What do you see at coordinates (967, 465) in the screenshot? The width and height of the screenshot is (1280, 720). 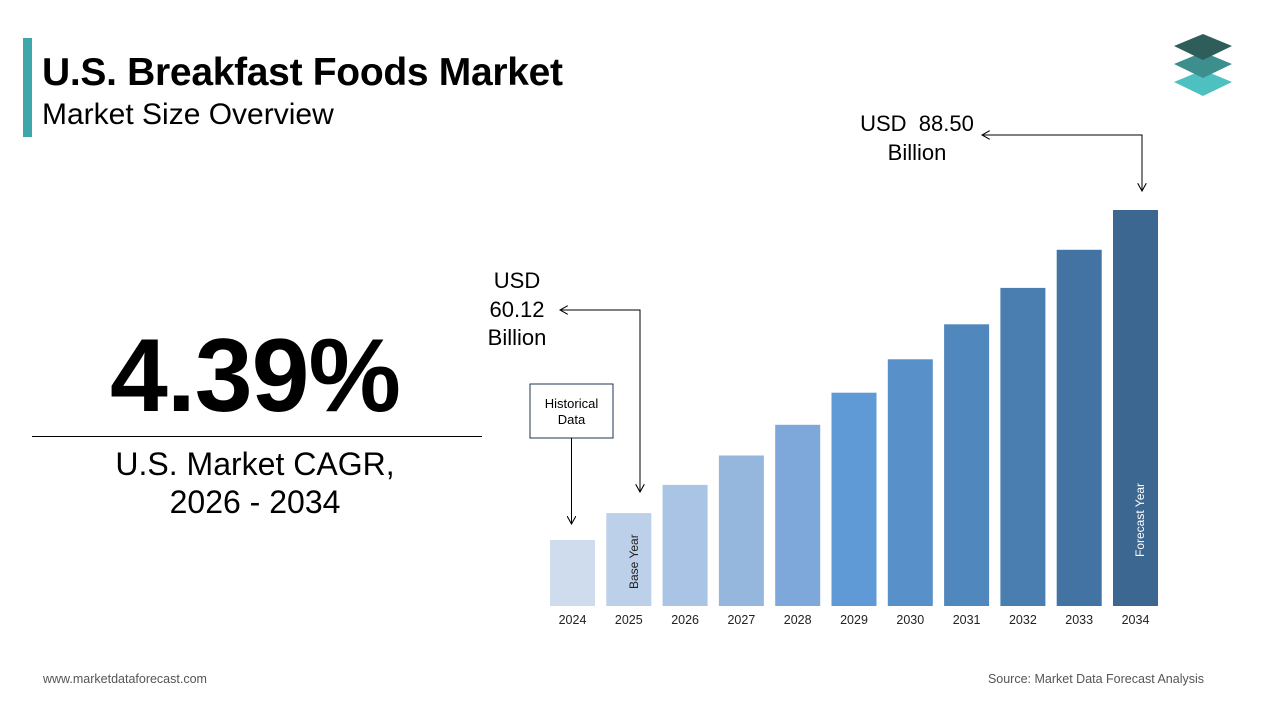 I see `bar-2031` at bounding box center [967, 465].